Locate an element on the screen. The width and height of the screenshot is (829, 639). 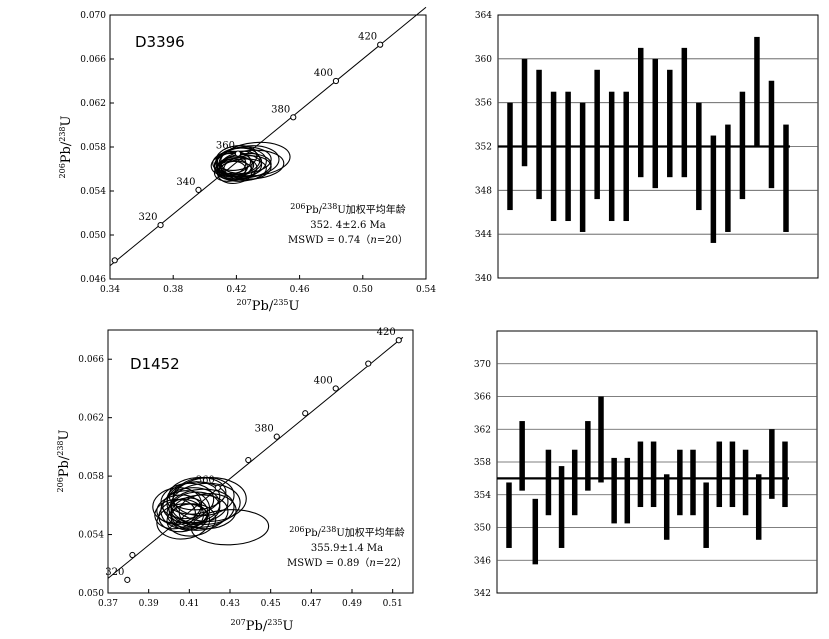
y-tick-label: 0.062 is located at coordinates (93, 104).